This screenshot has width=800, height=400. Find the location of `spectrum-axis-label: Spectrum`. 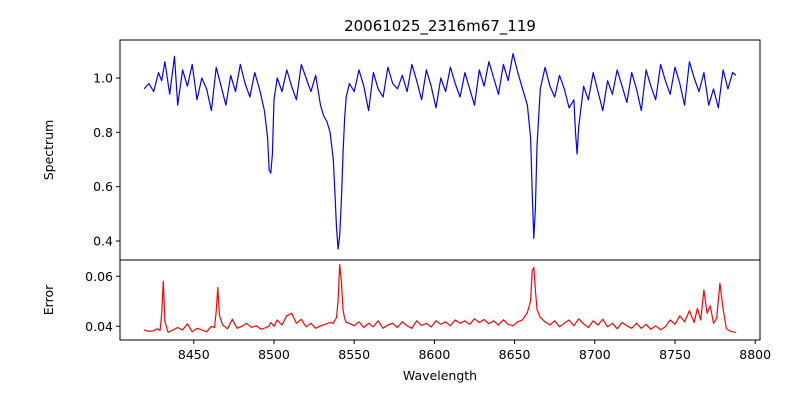

spectrum-axis-label: Spectrum is located at coordinates (48, 150).